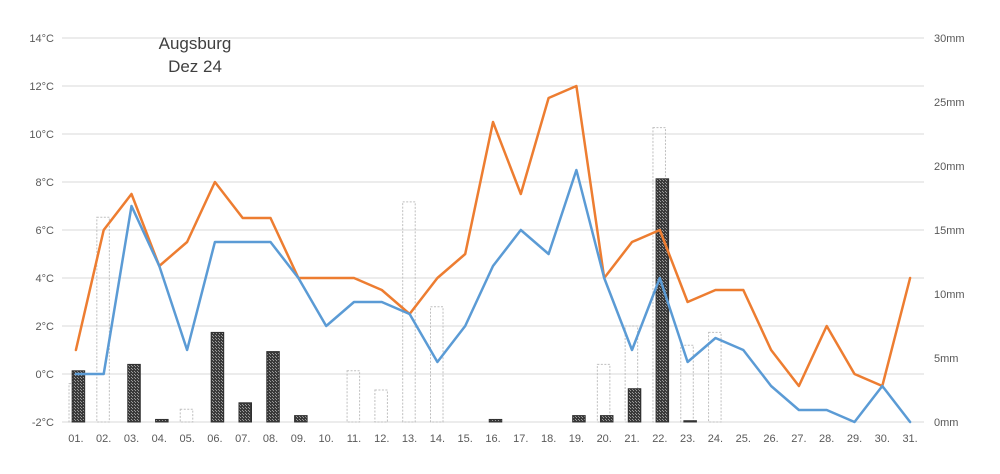 Image resolution: width=1000 pixels, height=474 pixels. Describe the element at coordinates (437, 439) in the screenshot. I see `x-tick-label: 14.` at that location.